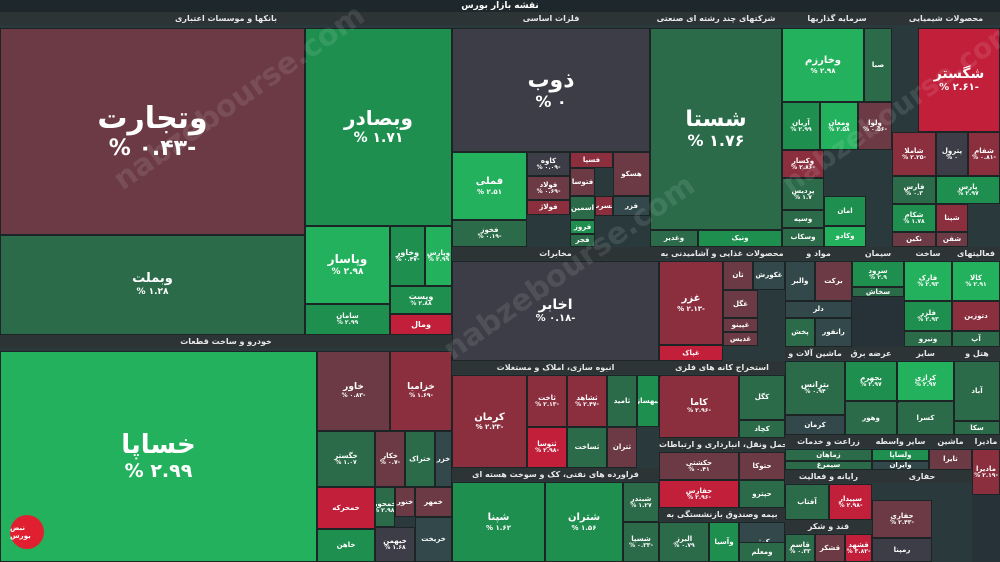 This screenshot has height=562, width=1000. Describe the element at coordinates (914, 218) in the screenshot. I see `symbol-tile: شکام ۱.۷۸ %` at that location.